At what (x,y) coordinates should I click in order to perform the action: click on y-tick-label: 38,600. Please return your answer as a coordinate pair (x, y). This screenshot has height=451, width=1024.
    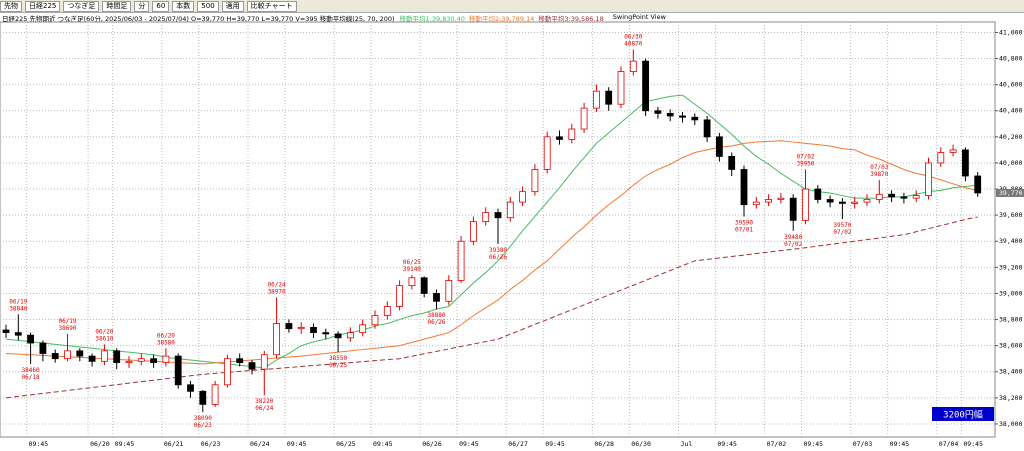
    Looking at the image, I should click on (1011, 346).